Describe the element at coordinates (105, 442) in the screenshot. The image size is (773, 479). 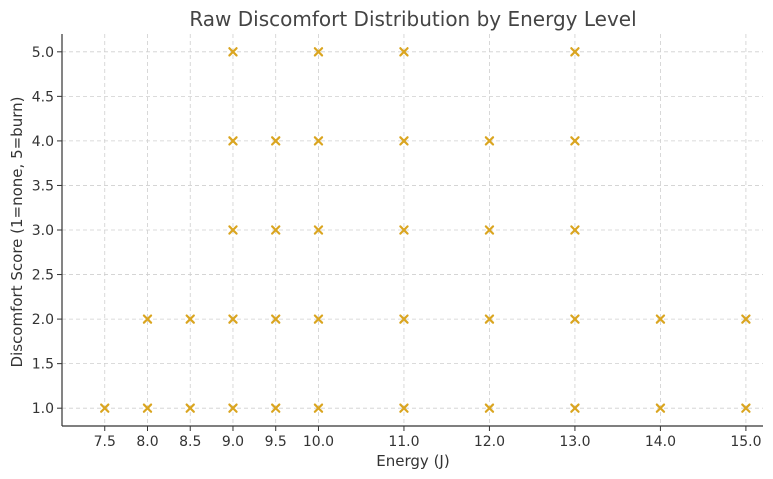
I see `x-tick-label: 7.5` at that location.